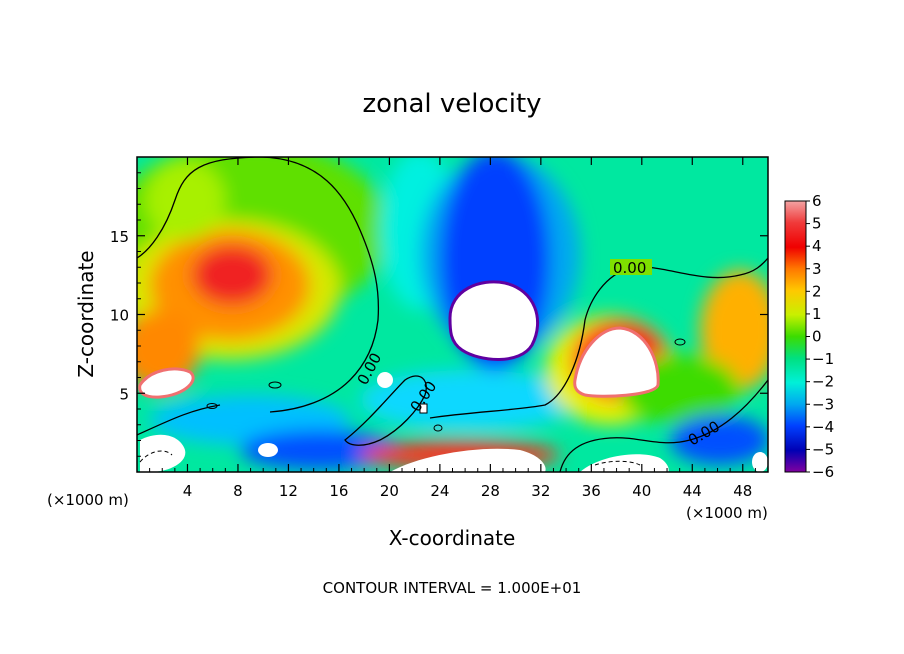  What do you see at coordinates (817, 224) in the screenshot?
I see `colorbar-tick-label: 5` at bounding box center [817, 224].